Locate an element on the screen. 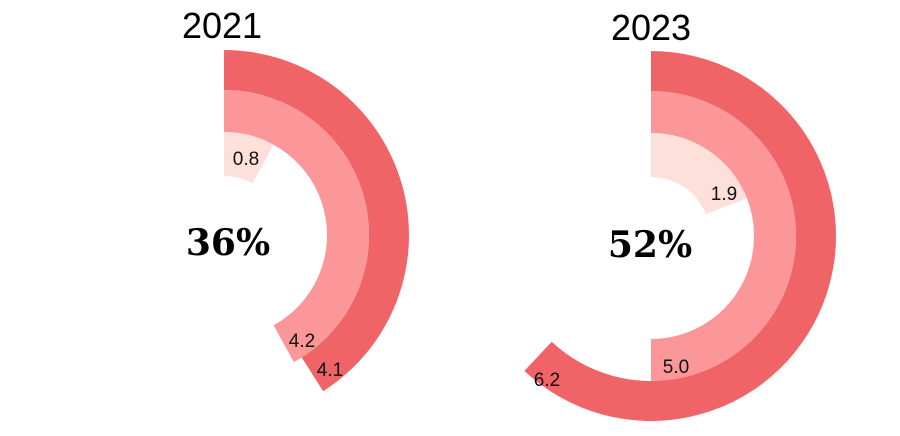 The width and height of the screenshot is (900, 436). center-percentage-label: 52% is located at coordinates (650, 245).